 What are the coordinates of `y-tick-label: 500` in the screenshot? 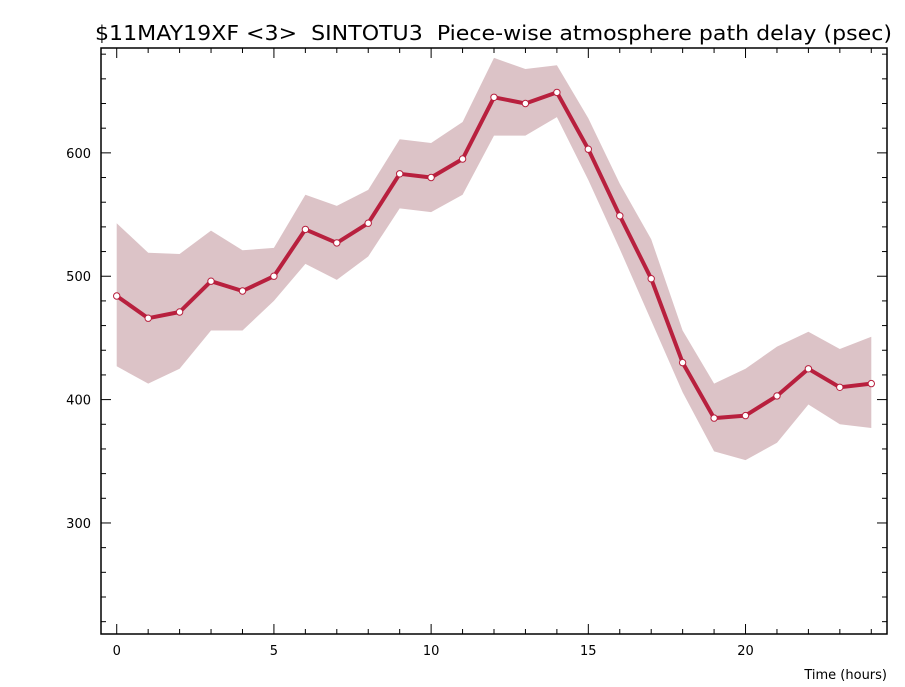 It's located at (78, 277).